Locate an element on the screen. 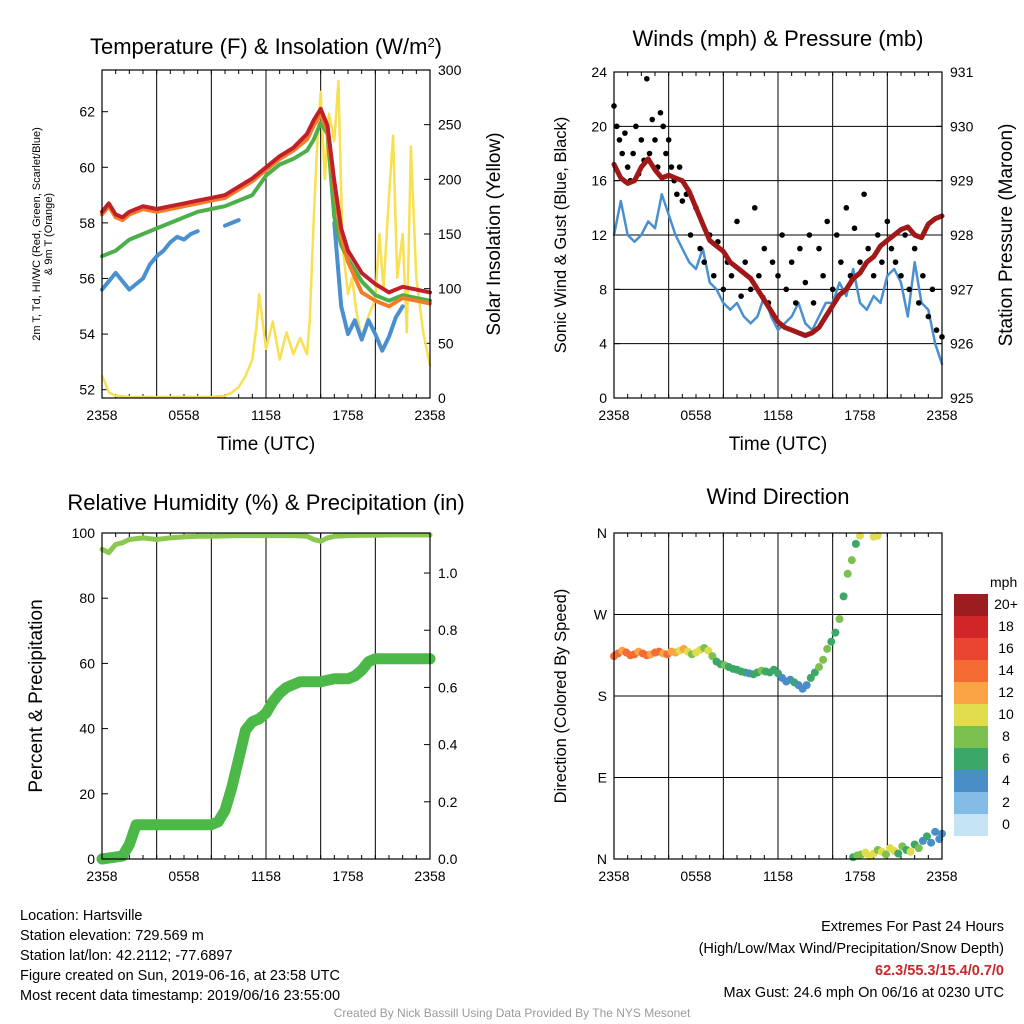 The width and height of the screenshot is (1024, 1024). winds-y2tick-label: 926 is located at coordinates (962, 344).